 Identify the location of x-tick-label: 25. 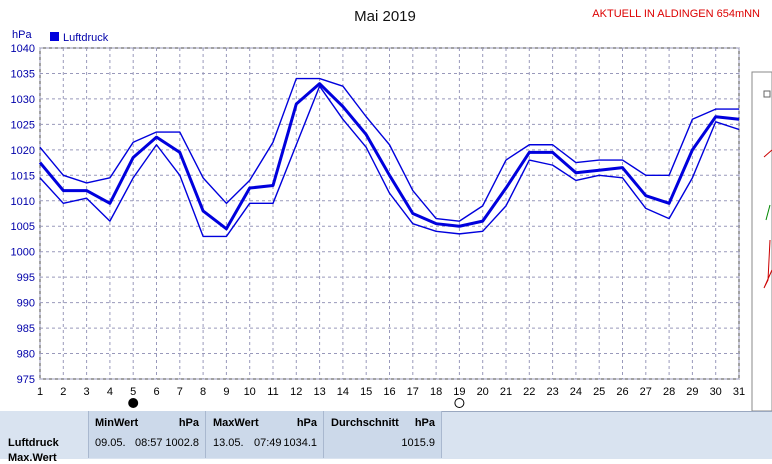
(599, 392).